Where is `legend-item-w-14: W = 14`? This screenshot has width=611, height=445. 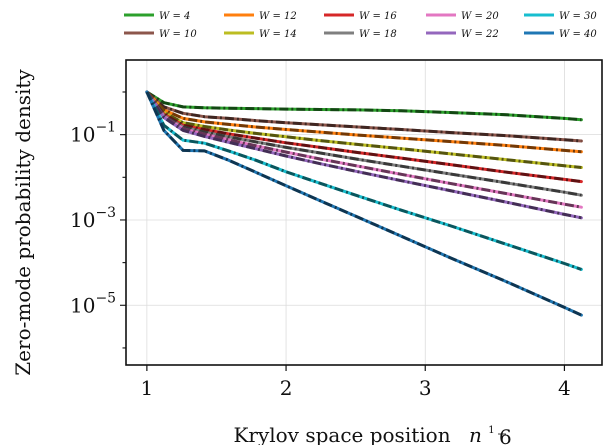 legend-item-w-14: W = 14 is located at coordinates (260, 34).